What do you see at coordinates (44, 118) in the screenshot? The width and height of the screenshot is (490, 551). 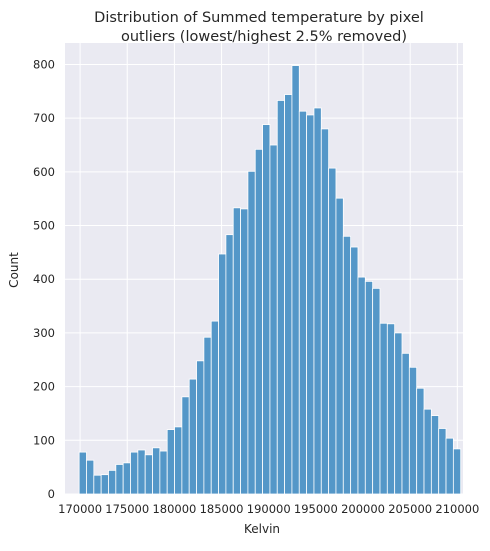 I see `y-tick-label: 700` at bounding box center [44, 118].